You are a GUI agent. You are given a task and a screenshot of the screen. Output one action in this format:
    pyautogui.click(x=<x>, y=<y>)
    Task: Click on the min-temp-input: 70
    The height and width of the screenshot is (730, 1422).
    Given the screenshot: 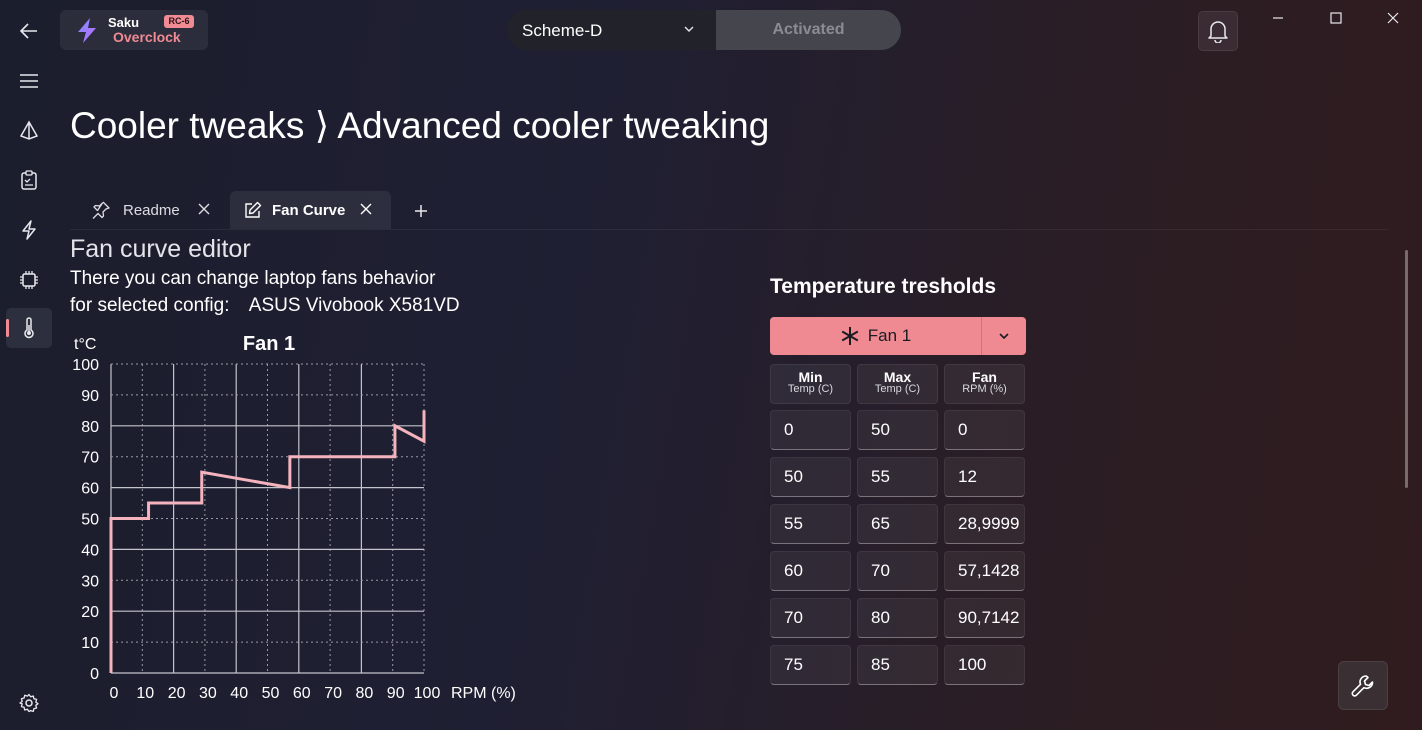 What is the action you would take?
    pyautogui.click(x=810, y=618)
    